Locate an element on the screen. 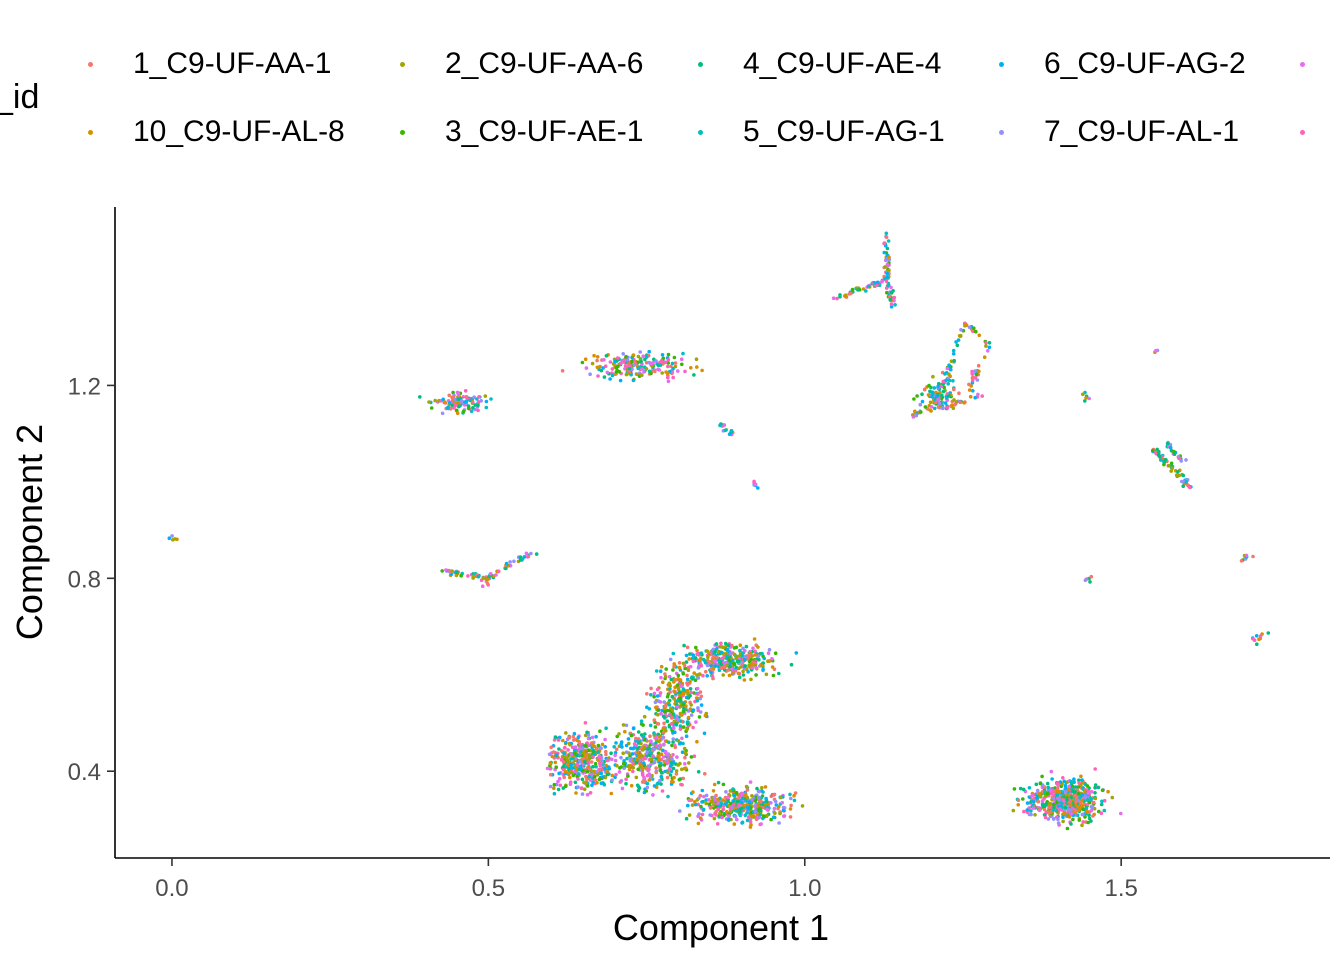 This screenshot has height=960, width=1344. legend-label: 3_C9-UF-AE-1 is located at coordinates (544, 131).